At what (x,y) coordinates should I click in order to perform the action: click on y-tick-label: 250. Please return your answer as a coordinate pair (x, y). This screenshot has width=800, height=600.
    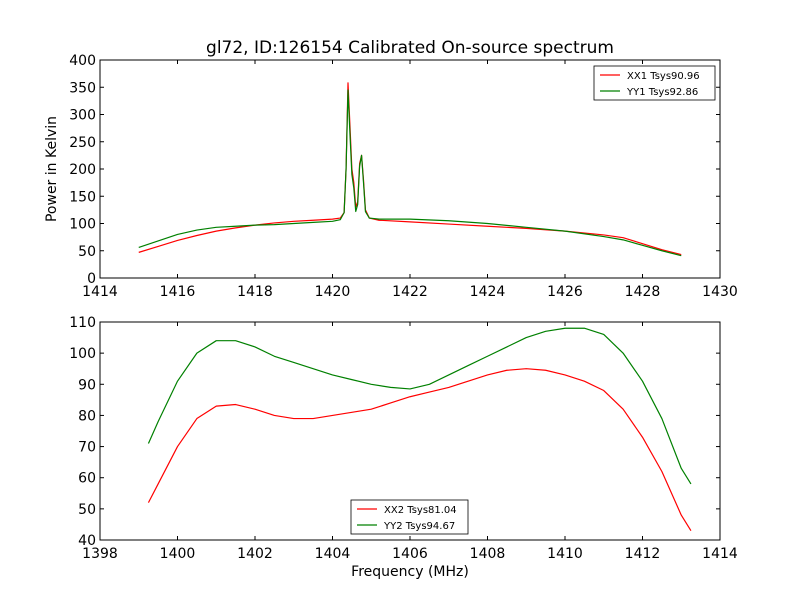
    Looking at the image, I should click on (82, 143).